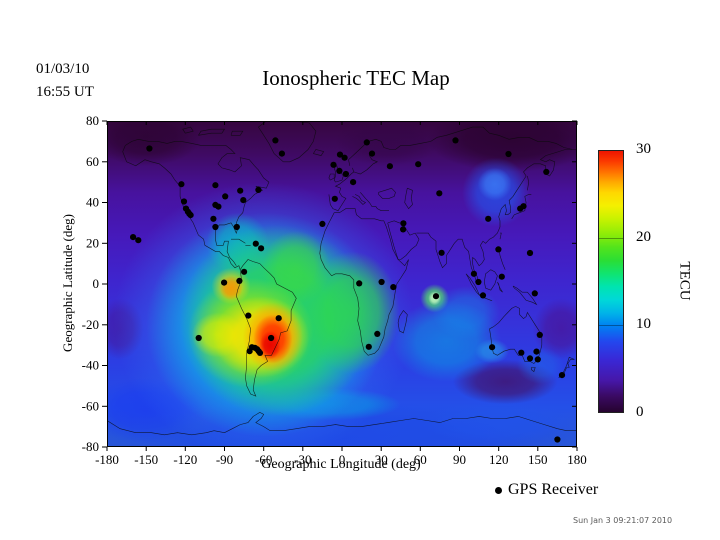 The image size is (720, 540). Describe the element at coordinates (92, 242) in the screenshot. I see `y-tick-label: 20` at that location.